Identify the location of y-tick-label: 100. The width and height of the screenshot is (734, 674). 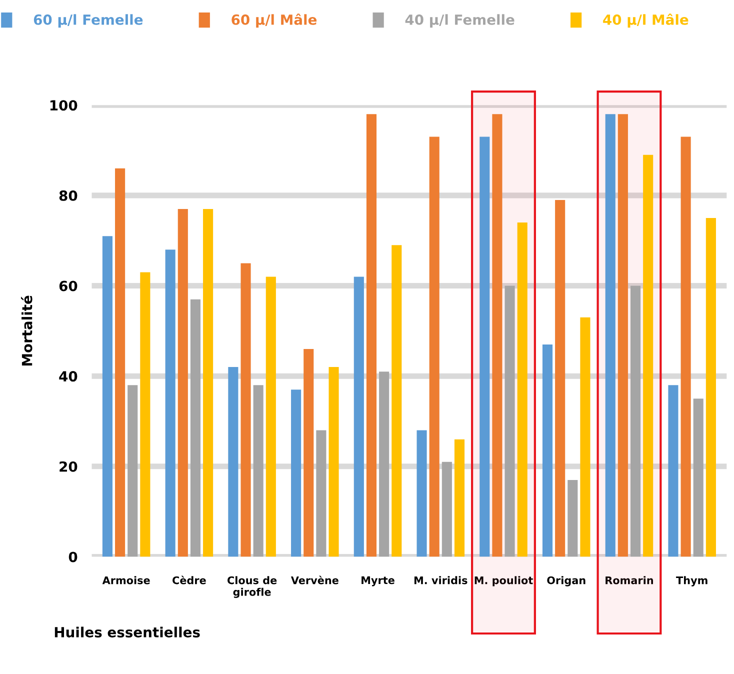
(64, 105).